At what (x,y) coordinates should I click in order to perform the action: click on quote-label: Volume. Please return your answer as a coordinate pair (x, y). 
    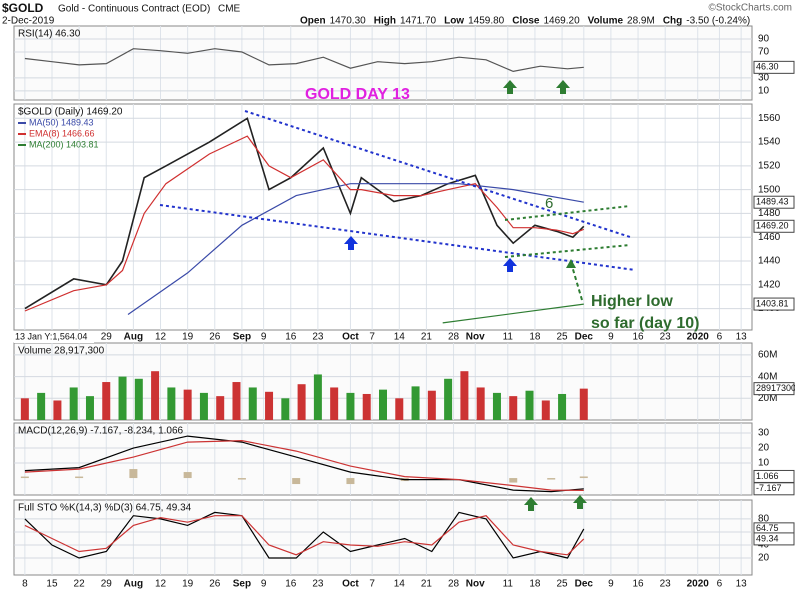
    Looking at the image, I should click on (606, 21).